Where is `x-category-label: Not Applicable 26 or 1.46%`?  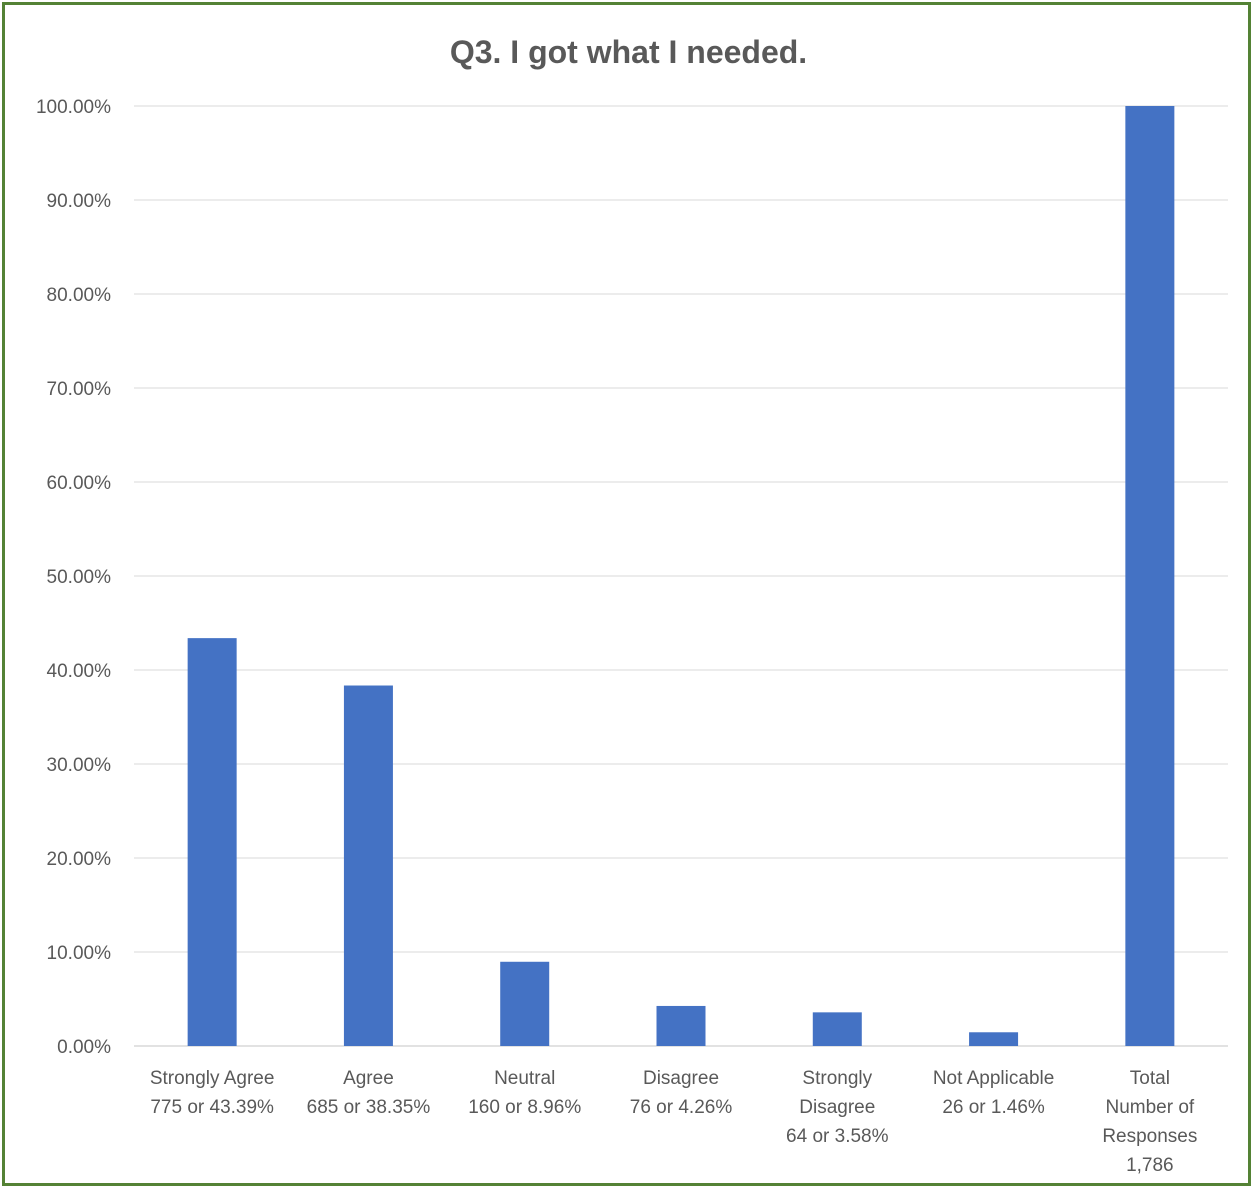 x-category-label: Not Applicable 26 or 1.46% is located at coordinates (993, 1093).